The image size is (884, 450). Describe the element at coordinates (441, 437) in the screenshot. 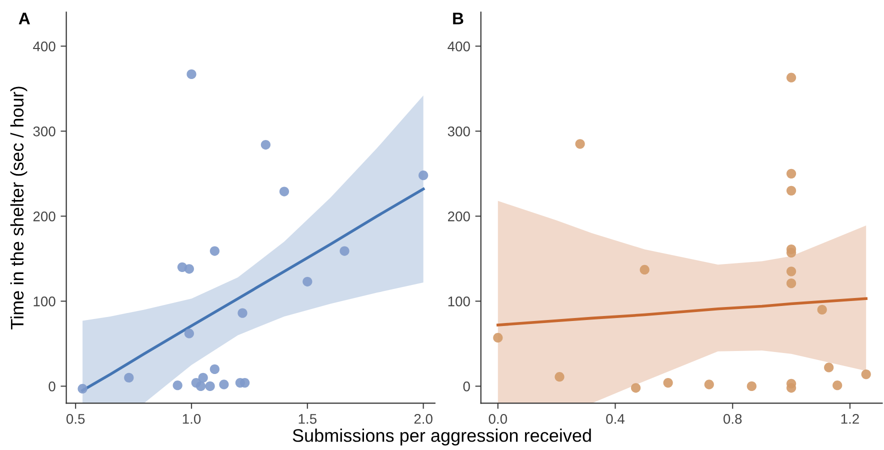

I see `x-axis-title: Submissions per aggression received` at that location.